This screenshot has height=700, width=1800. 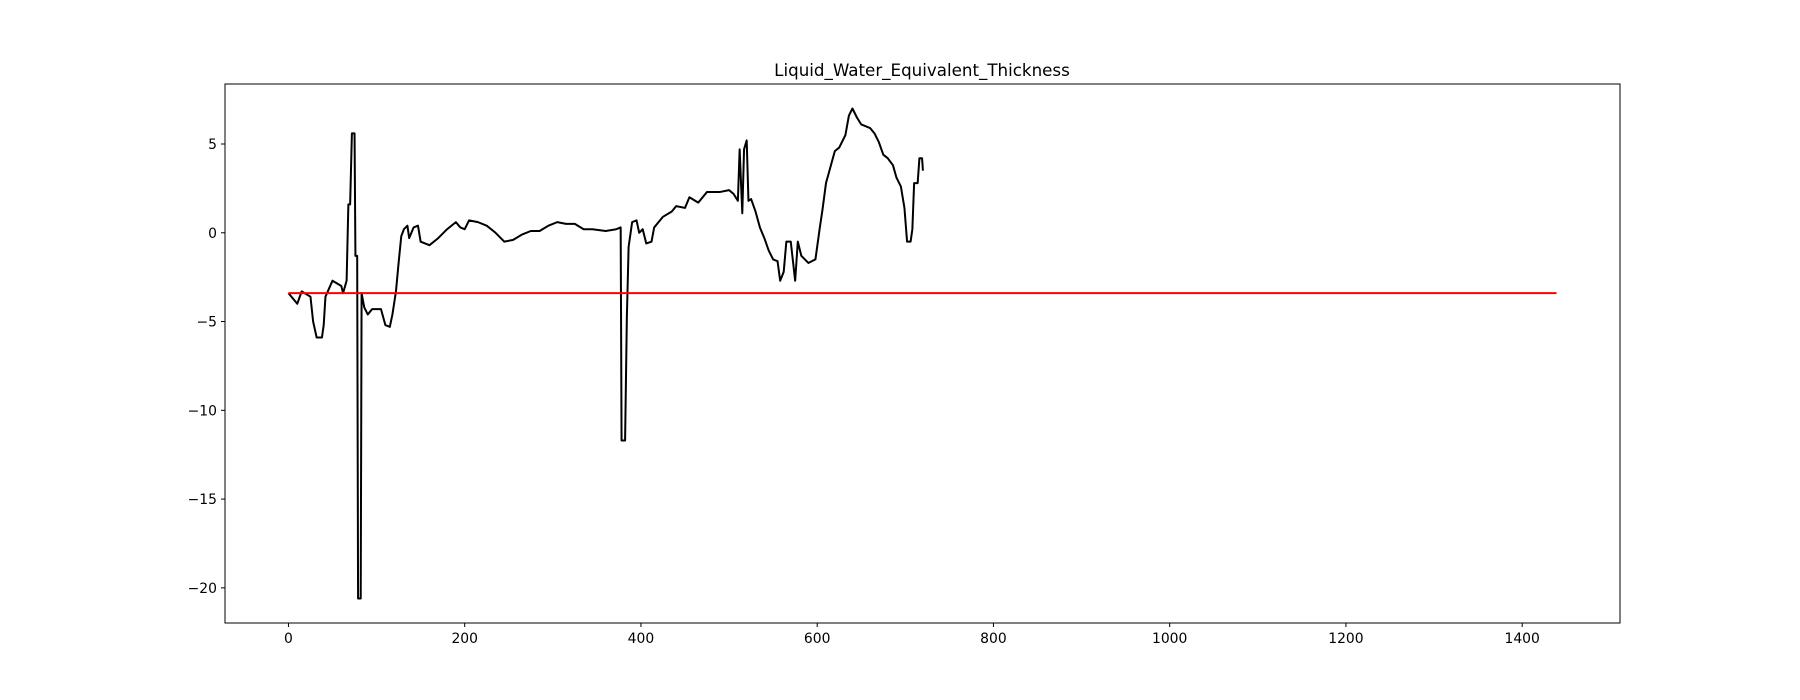 What do you see at coordinates (202, 589) in the screenshot?
I see `y-tick-label: −20` at bounding box center [202, 589].